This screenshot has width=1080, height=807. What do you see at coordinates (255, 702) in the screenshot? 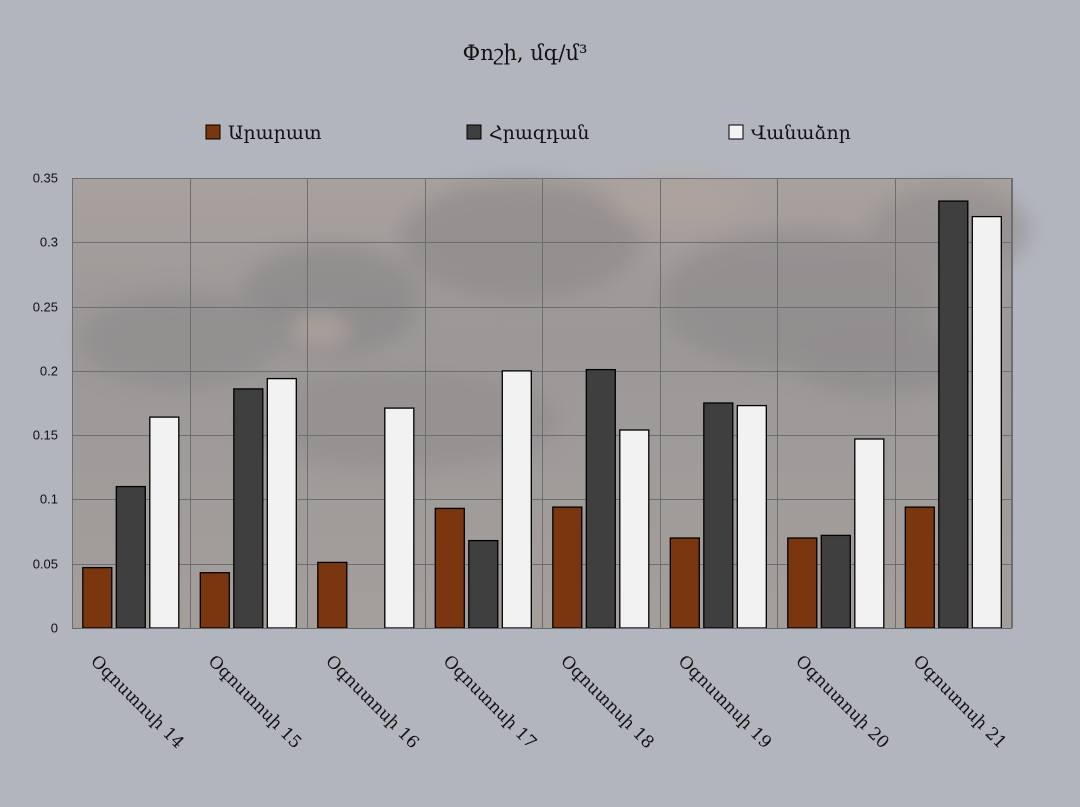
I see `x-category-label: Օգոստոսի 15` at bounding box center [255, 702].